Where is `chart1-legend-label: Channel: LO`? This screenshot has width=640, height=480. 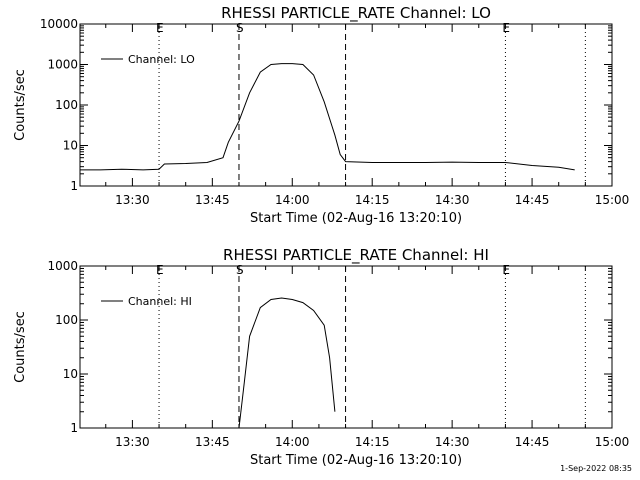
chart1-legend-label: Channel: LO is located at coordinates (161, 59).